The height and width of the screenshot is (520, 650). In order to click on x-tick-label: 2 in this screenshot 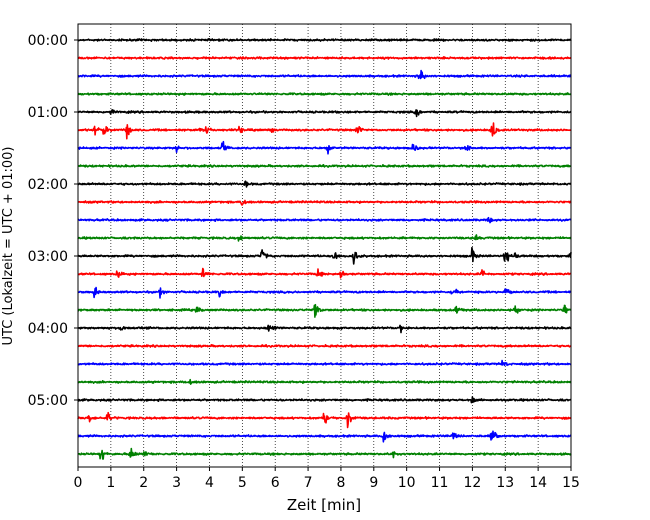, I will do `click(143, 483)`.